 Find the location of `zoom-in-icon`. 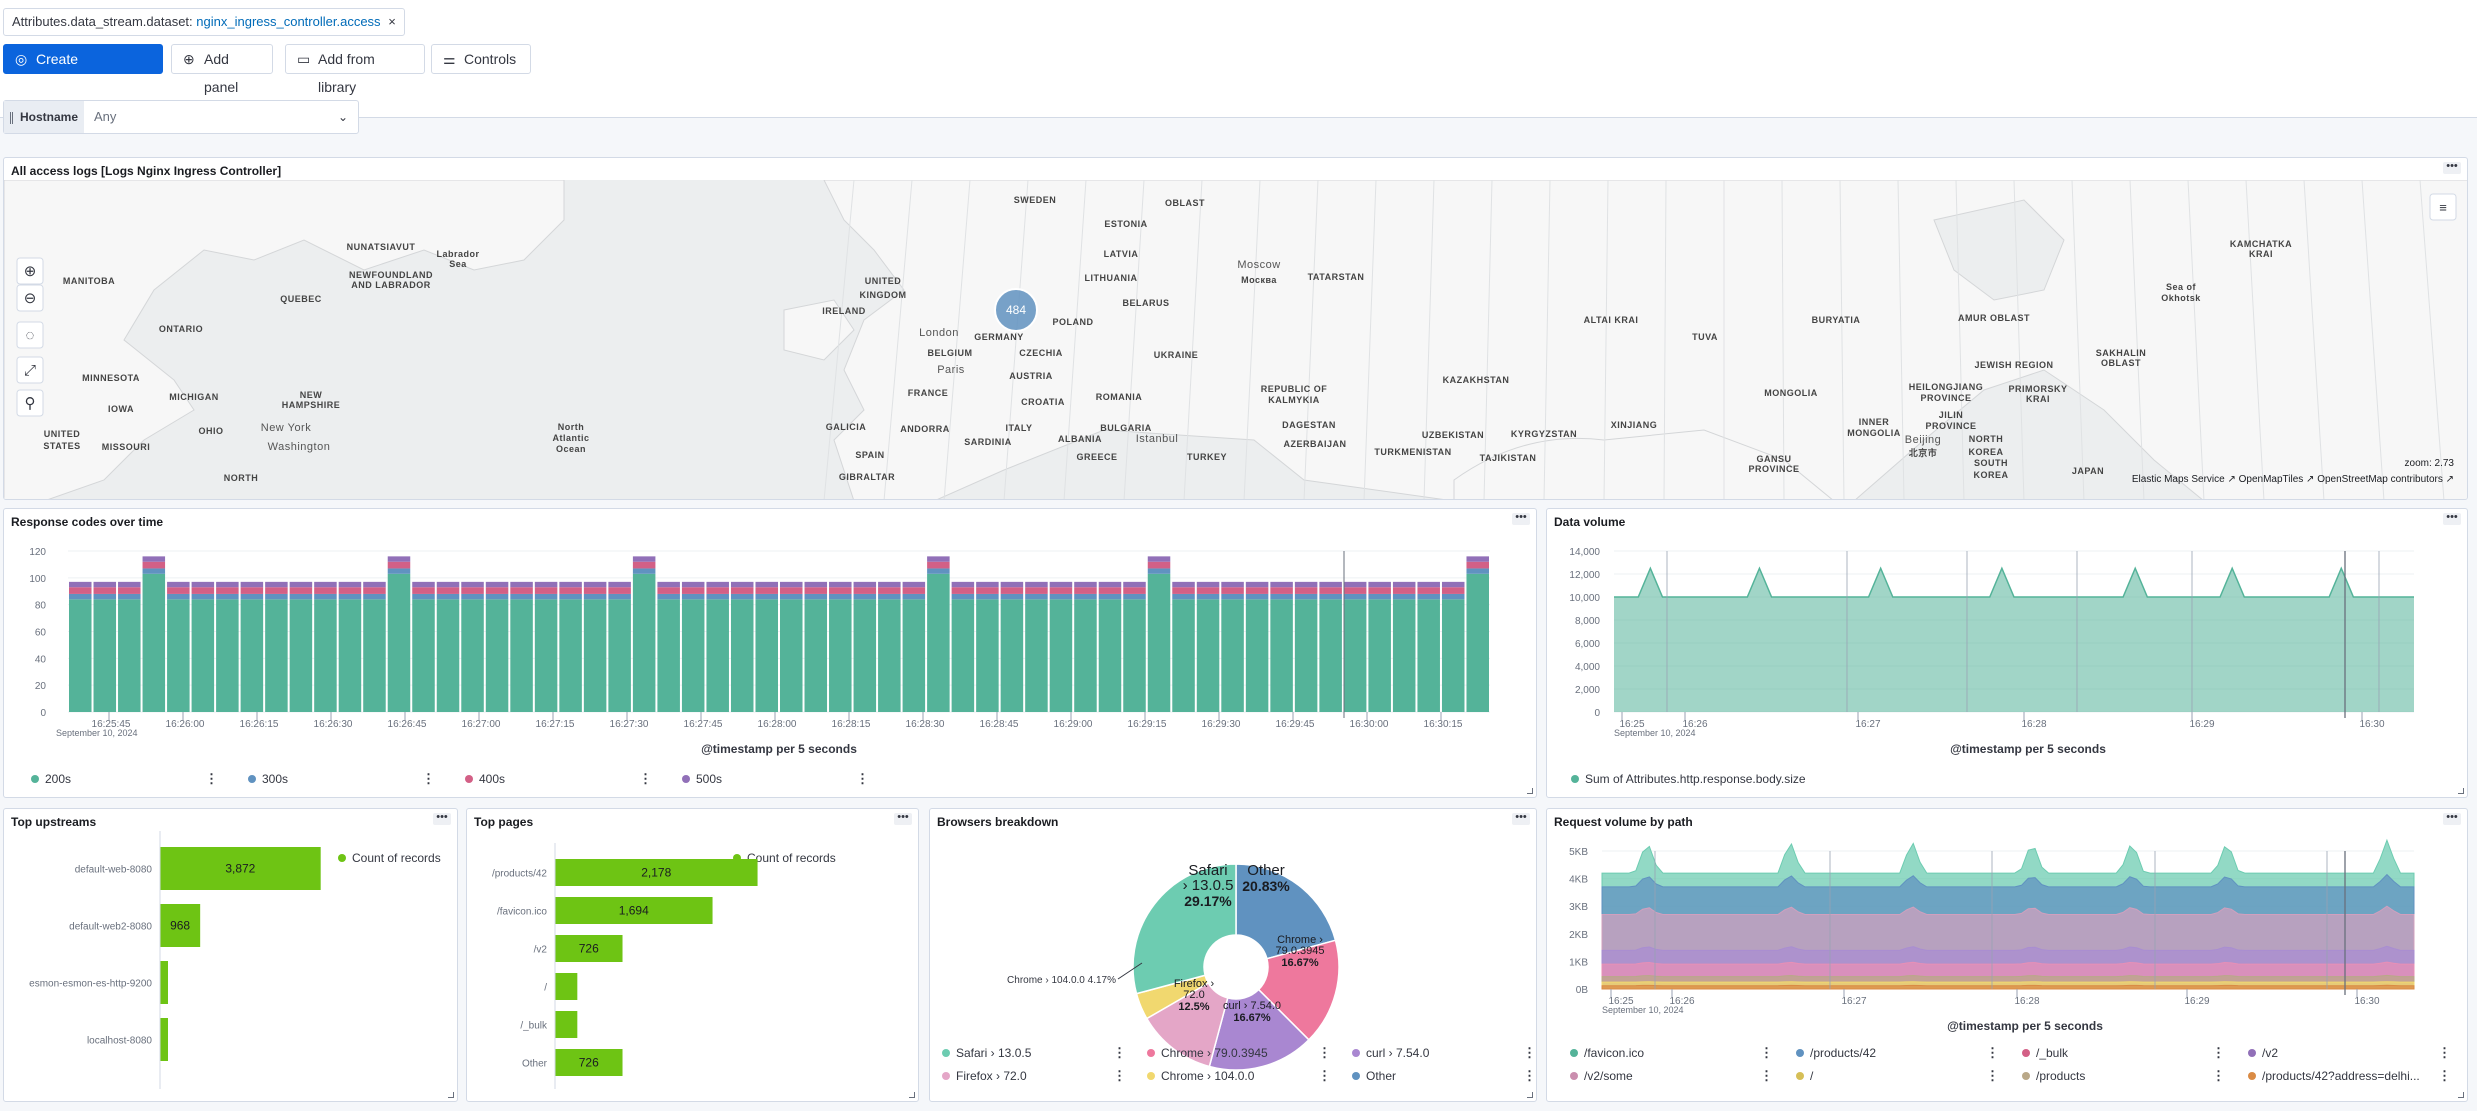

zoom-in-icon is located at coordinates (30, 271).